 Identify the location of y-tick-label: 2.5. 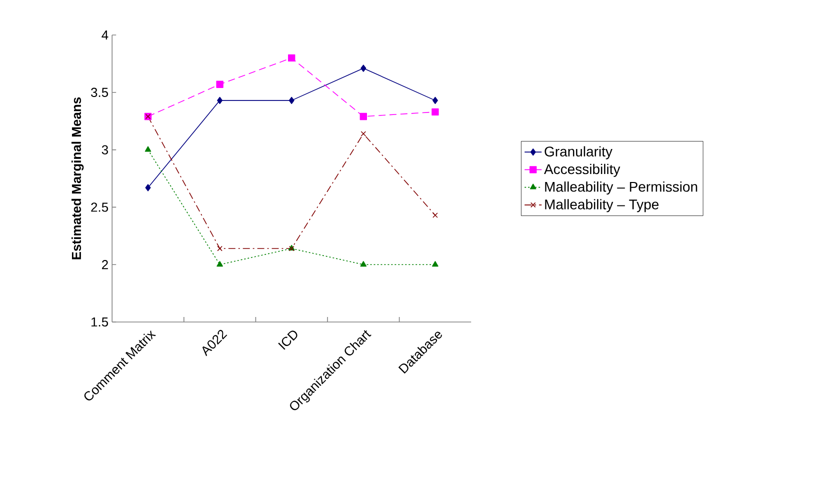
(99, 207).